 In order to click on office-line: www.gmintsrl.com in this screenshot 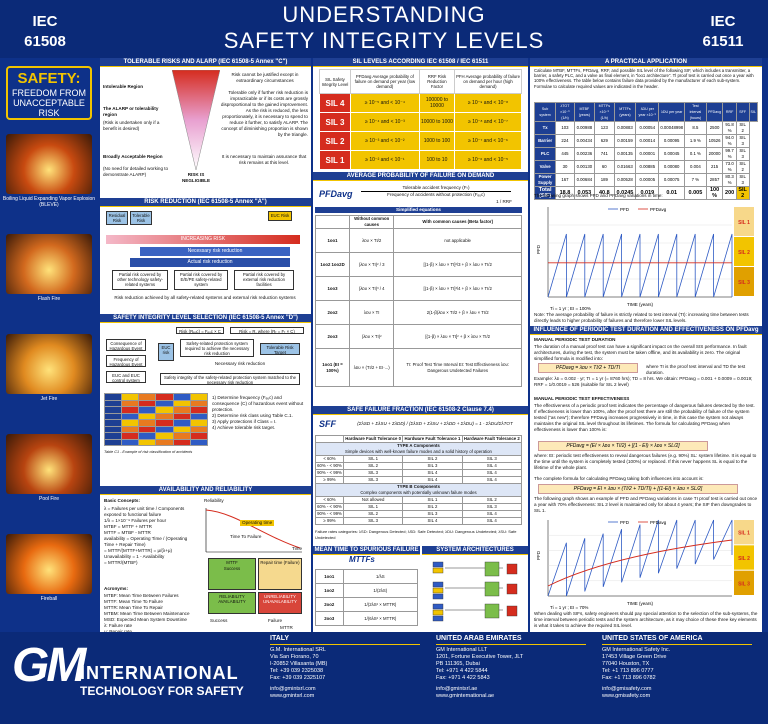, I will do `click(292, 696)`.